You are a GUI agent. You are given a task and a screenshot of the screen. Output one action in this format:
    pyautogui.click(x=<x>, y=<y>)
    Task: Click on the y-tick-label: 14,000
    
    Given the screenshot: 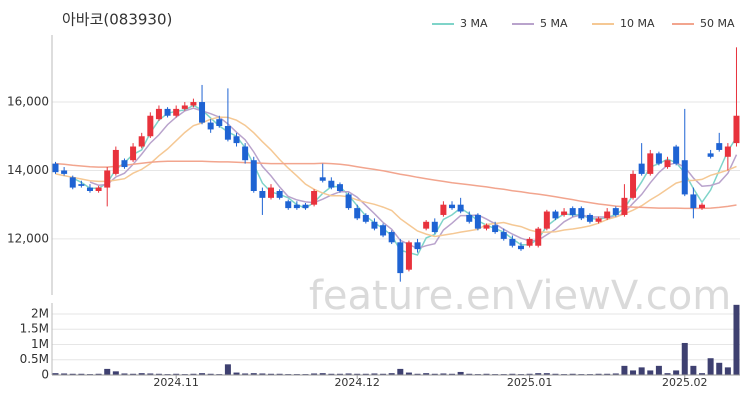 What is the action you would take?
    pyautogui.click(x=28, y=170)
    